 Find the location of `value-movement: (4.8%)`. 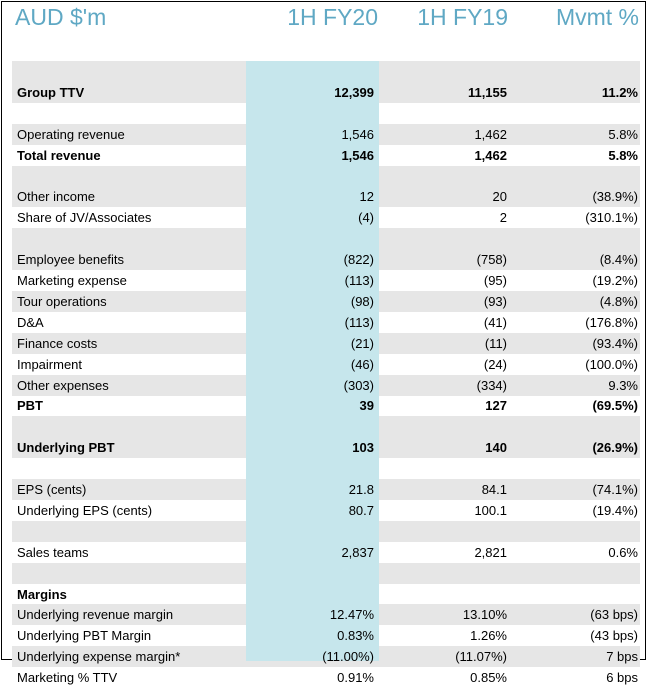

value-movement: (4.8%) is located at coordinates (618, 301).